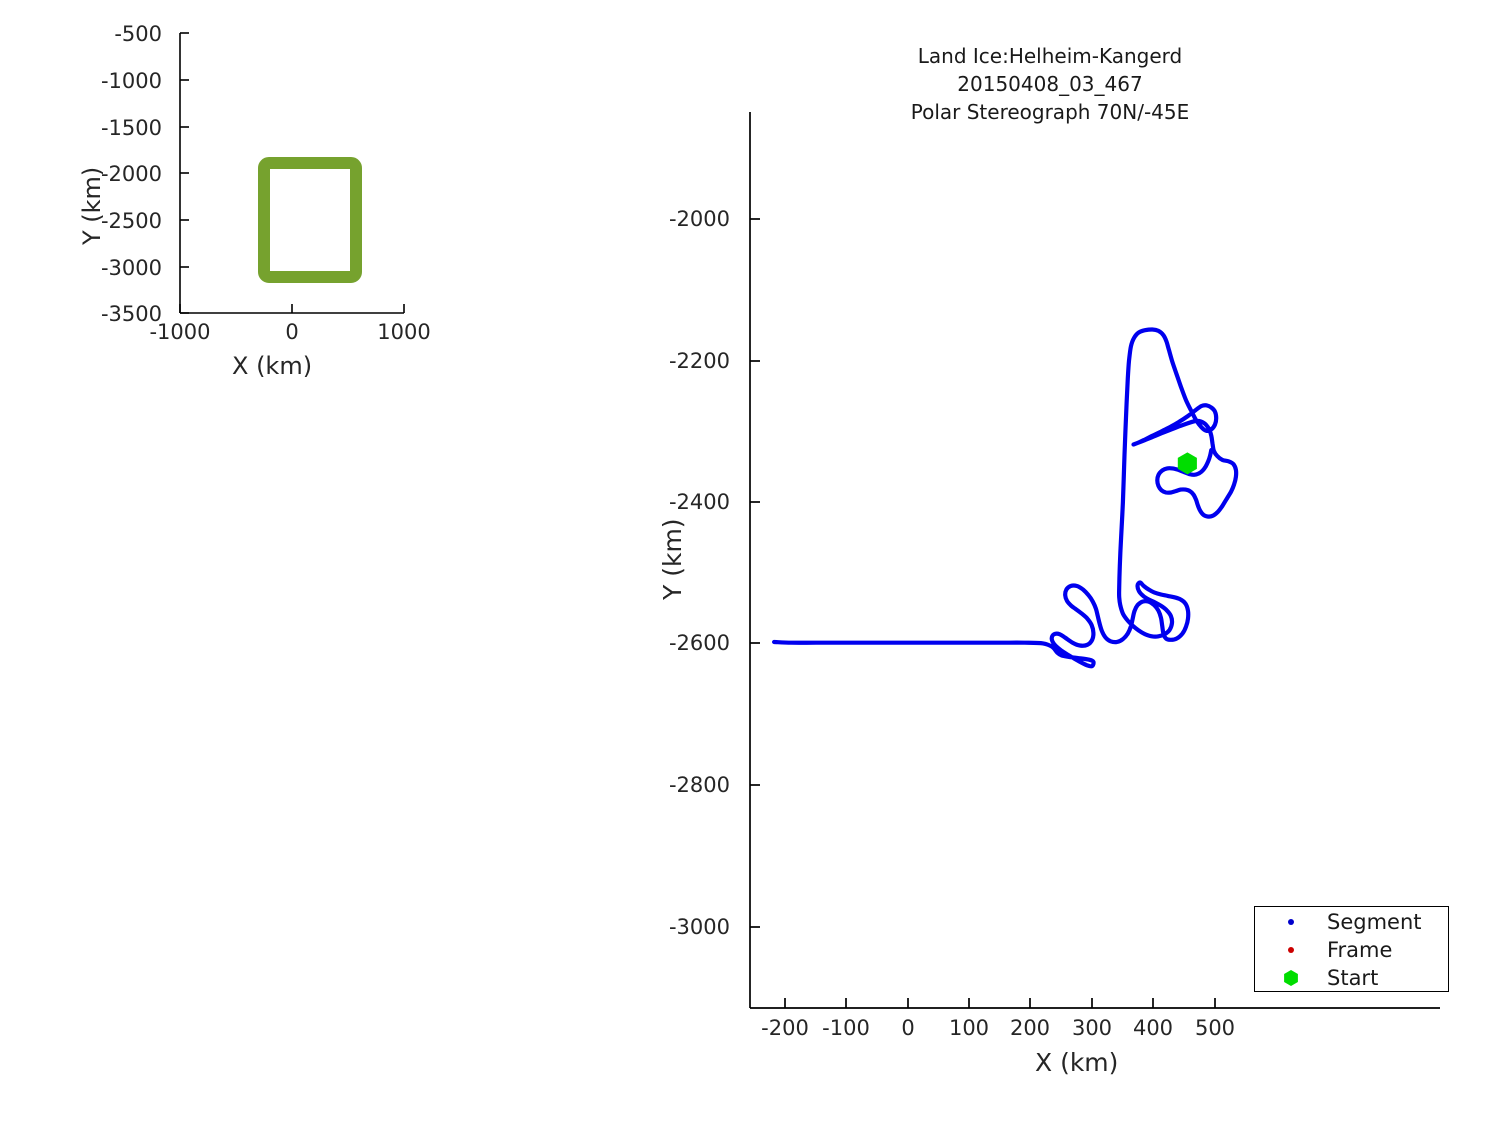 The height and width of the screenshot is (1125, 1500). I want to click on overview-ytick-6: -3500, so click(131, 314).